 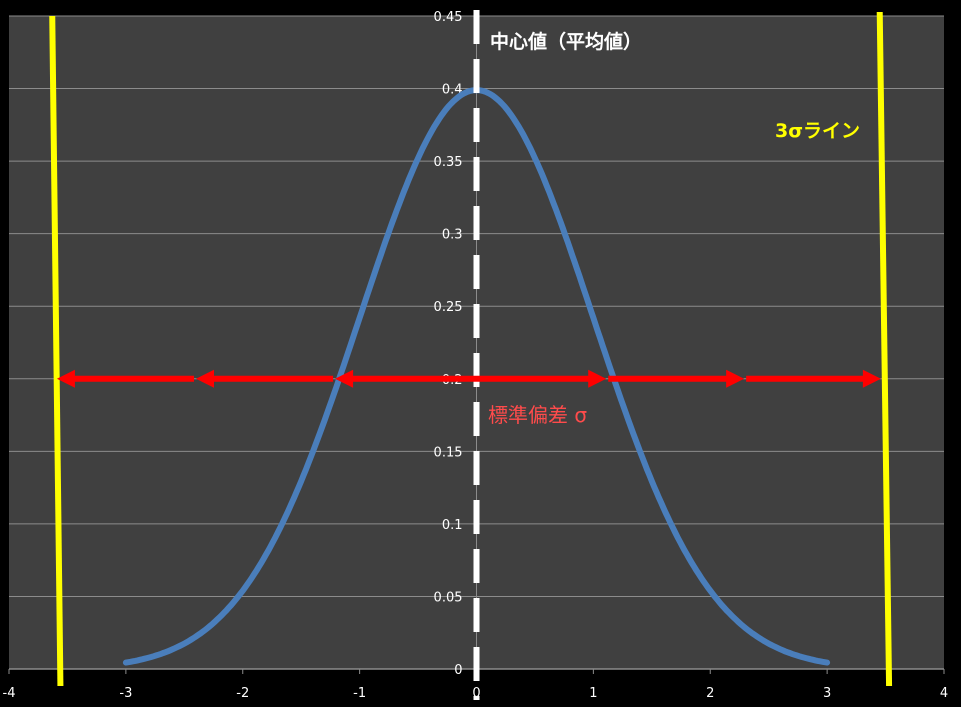 I want to click on x-tick-label: 1, so click(x=593, y=693).